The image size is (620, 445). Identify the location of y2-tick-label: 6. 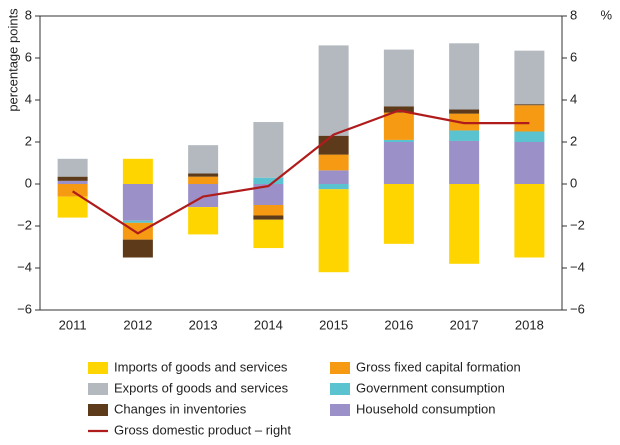
(573, 56).